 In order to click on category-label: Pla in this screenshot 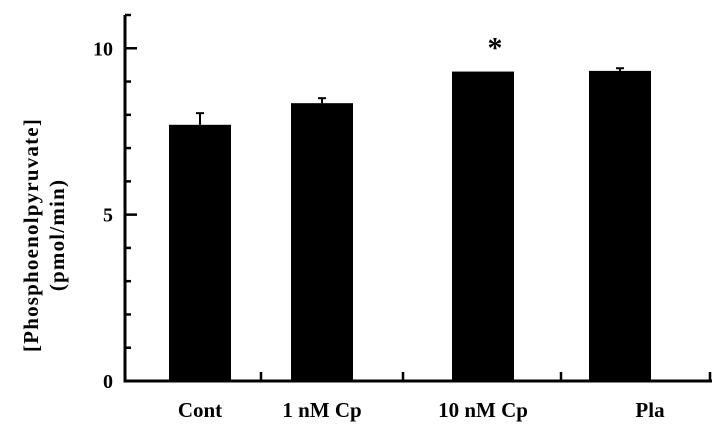, I will do `click(650, 410)`.